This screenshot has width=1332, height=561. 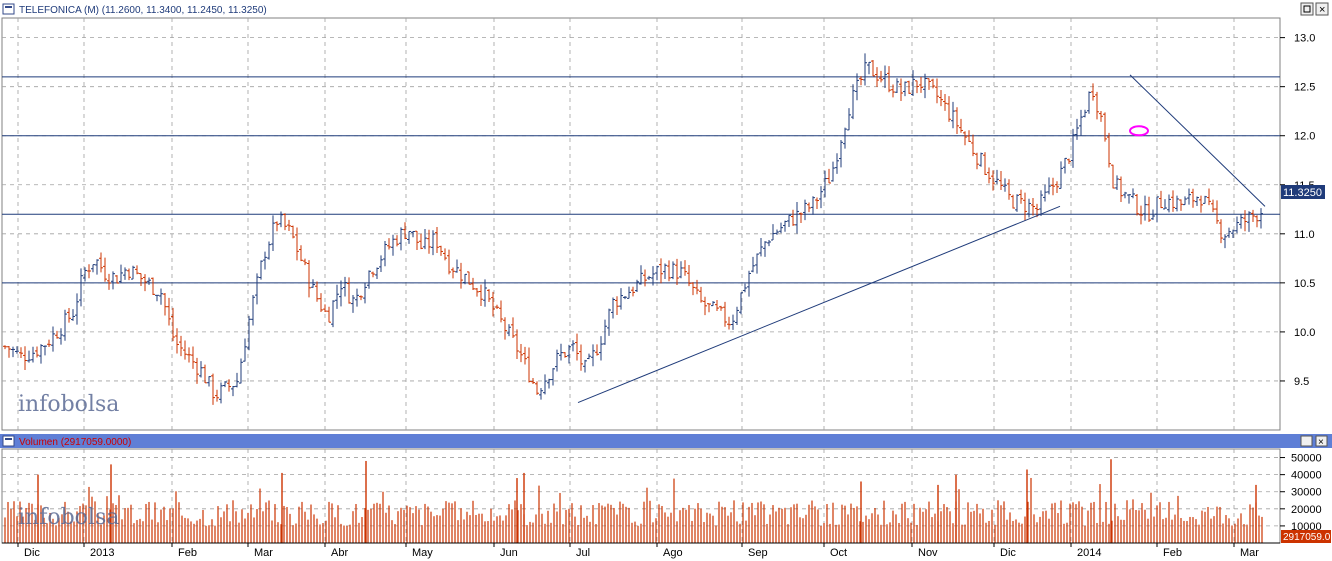 What do you see at coordinates (1304, 333) in the screenshot?
I see `price-tick-label: 10.0` at bounding box center [1304, 333].